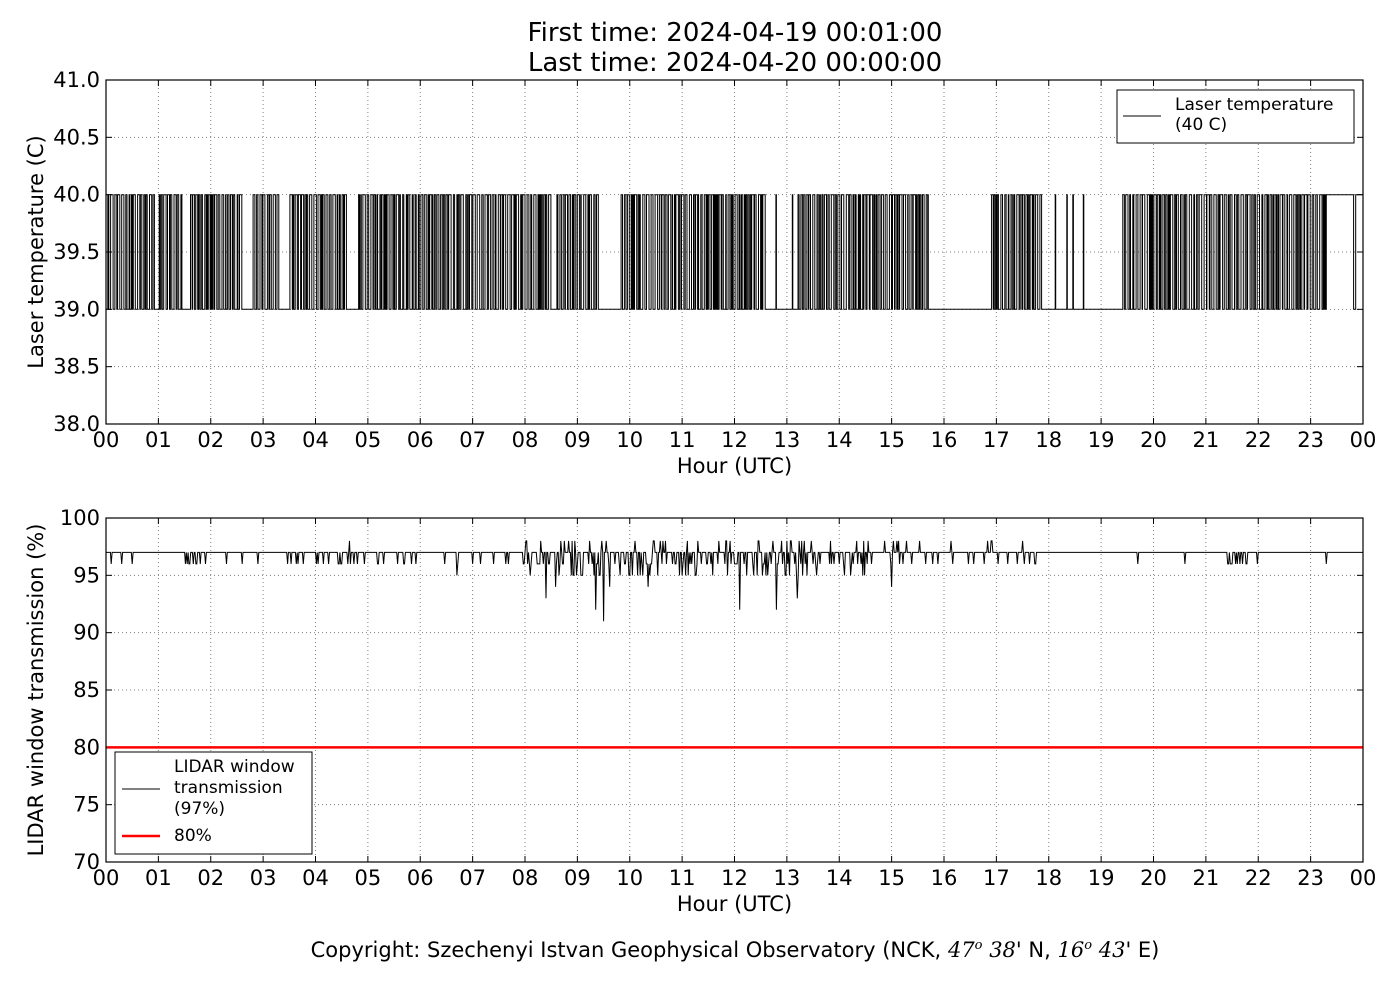 The height and width of the screenshot is (1000, 1400). Describe the element at coordinates (193, 836) in the screenshot. I see `legend-label-threshold: 80%` at that location.